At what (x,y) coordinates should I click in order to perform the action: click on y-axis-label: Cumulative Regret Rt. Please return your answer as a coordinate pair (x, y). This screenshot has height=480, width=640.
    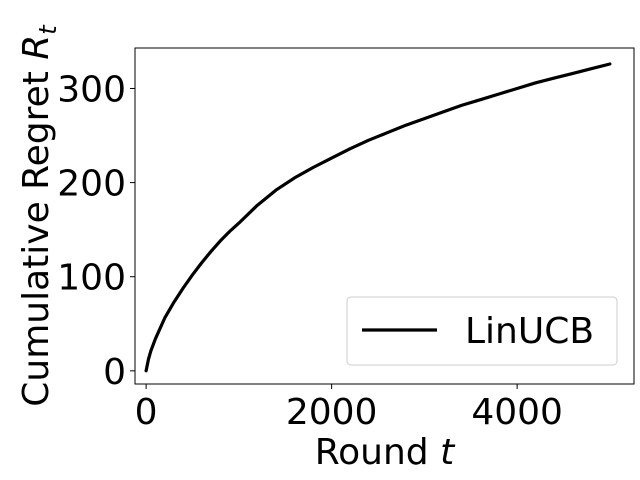
    Looking at the image, I should click on (39, 215).